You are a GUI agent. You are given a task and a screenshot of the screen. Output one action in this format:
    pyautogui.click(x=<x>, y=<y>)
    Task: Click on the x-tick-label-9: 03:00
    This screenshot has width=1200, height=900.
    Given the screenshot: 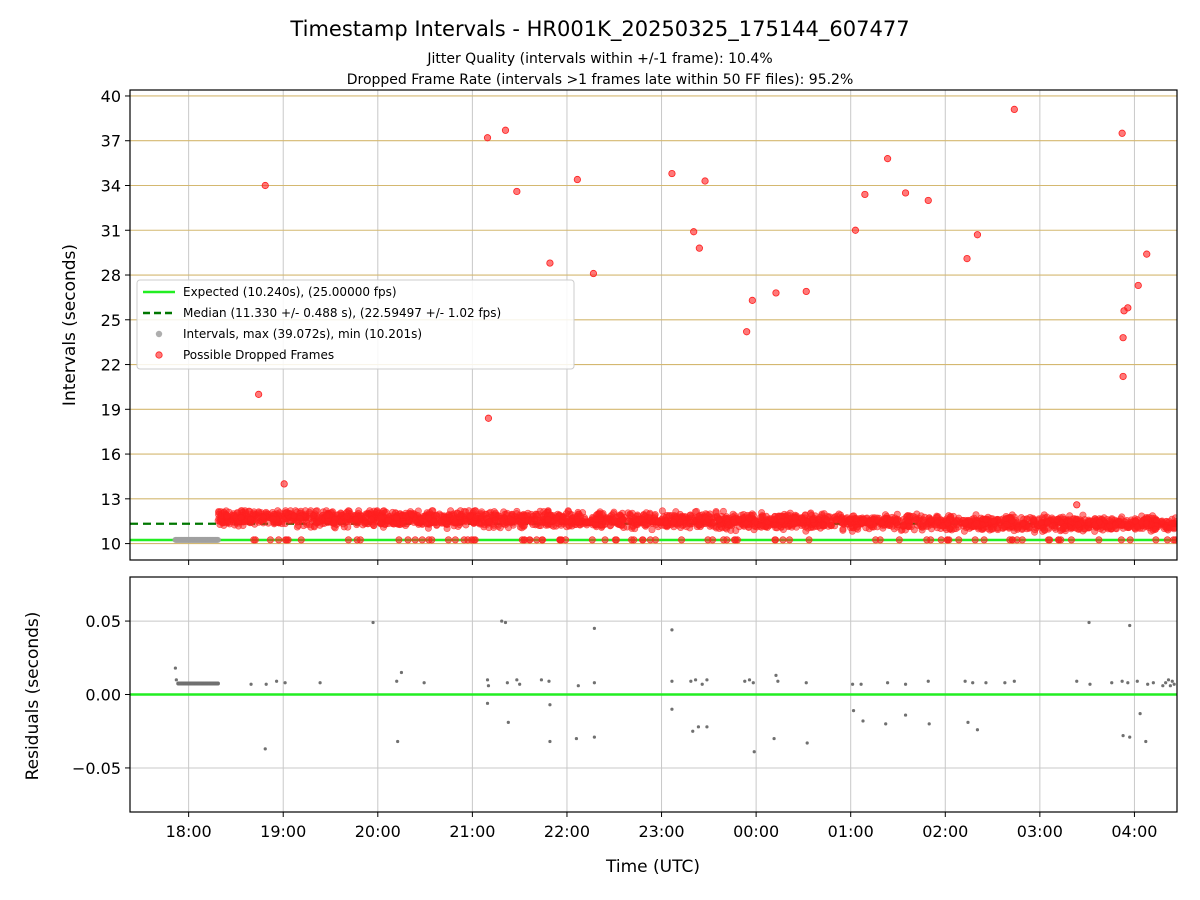 What is the action you would take?
    pyautogui.click(x=1040, y=831)
    